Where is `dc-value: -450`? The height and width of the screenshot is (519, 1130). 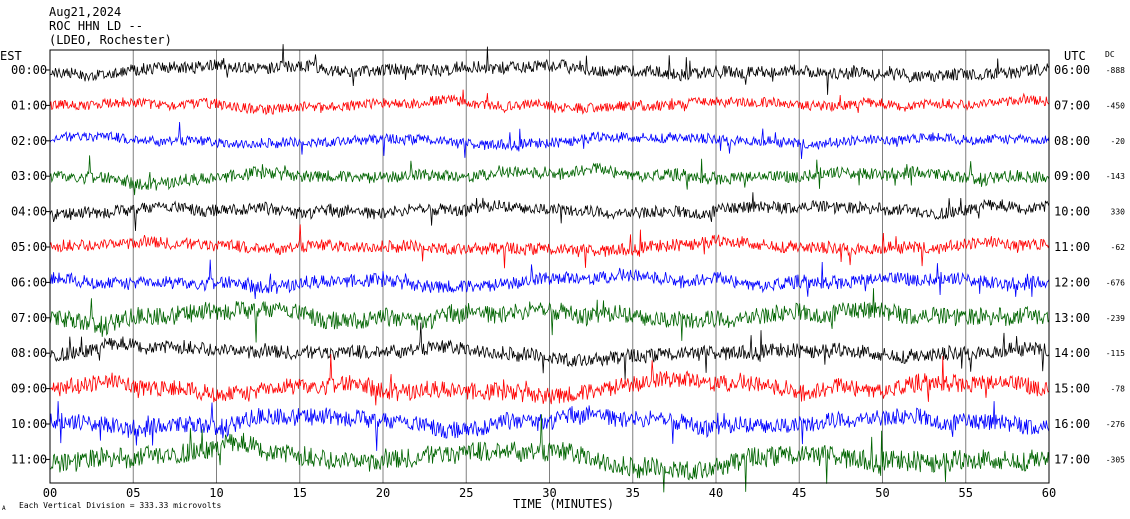
dc-value: -450 is located at coordinates (1115, 105).